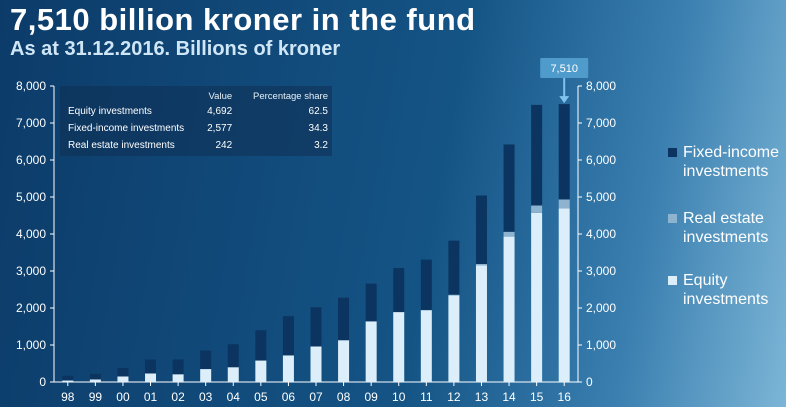 The height and width of the screenshot is (407, 786). Describe the element at coordinates (454, 397) in the screenshot. I see `x-tick-label: 12` at that location.